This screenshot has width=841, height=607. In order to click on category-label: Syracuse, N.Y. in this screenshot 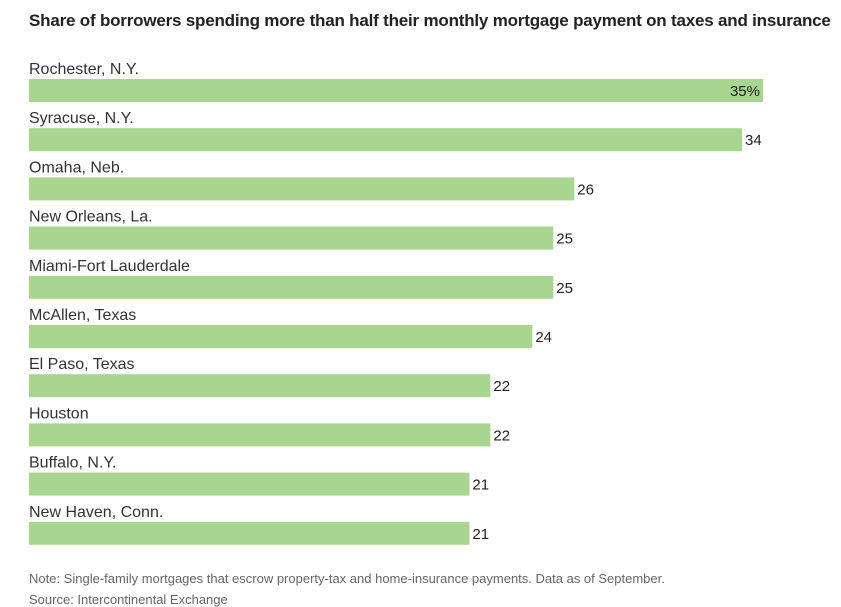, I will do `click(81, 118)`.